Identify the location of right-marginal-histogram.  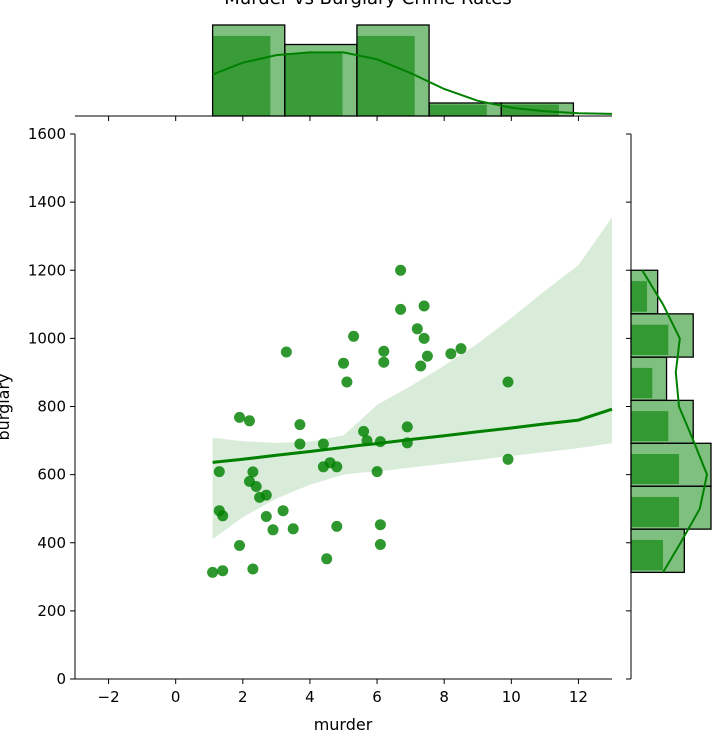
(669, 406).